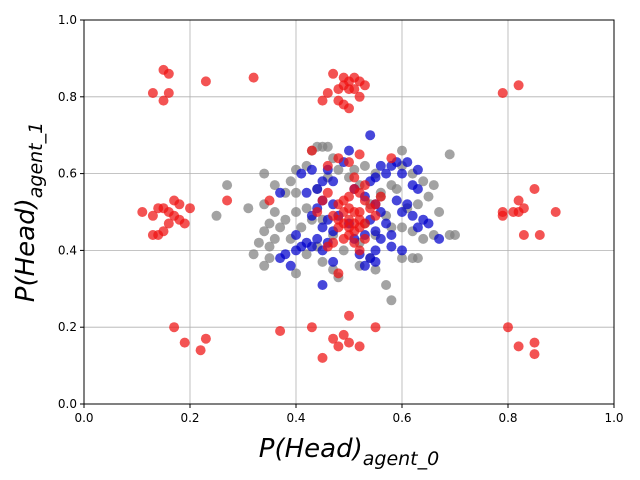  I want to click on y-axis-label: P(Head)agent_1, so click(29, 212).